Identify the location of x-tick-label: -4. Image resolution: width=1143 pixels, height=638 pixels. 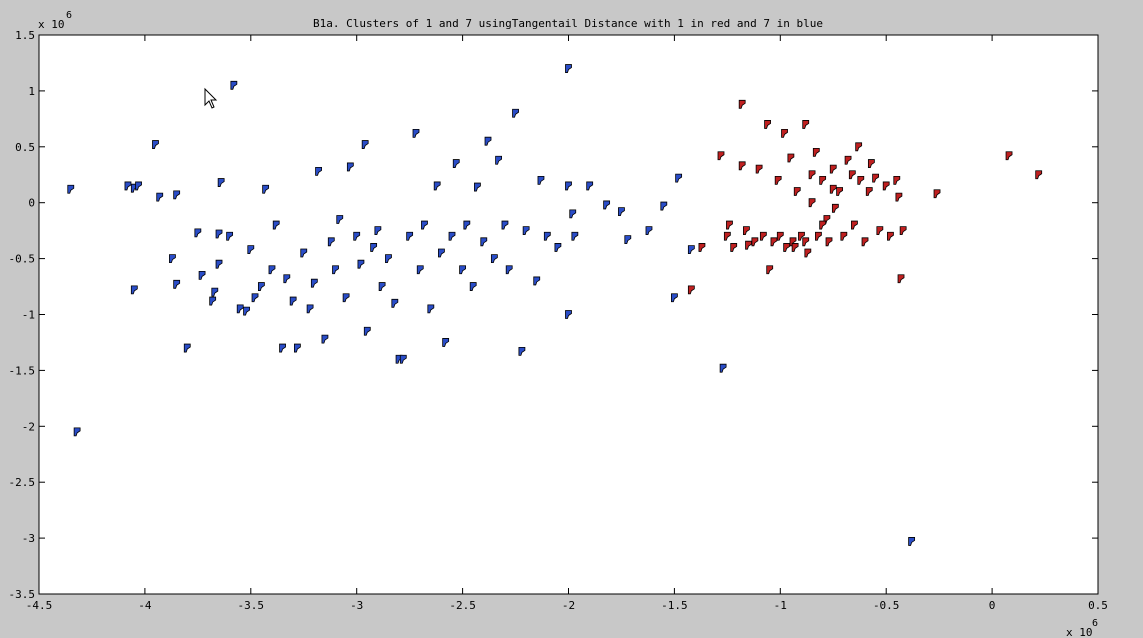
(145, 605).